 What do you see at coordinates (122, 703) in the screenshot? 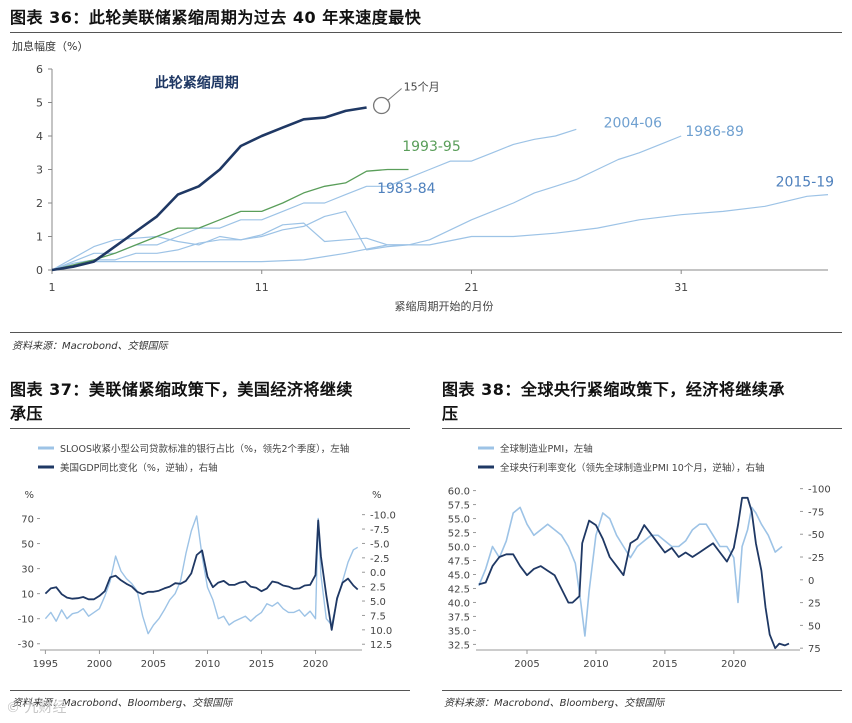
I see `chart37-source: 资料来源：Macrobond、Bloomberg、交银国际` at bounding box center [122, 703].